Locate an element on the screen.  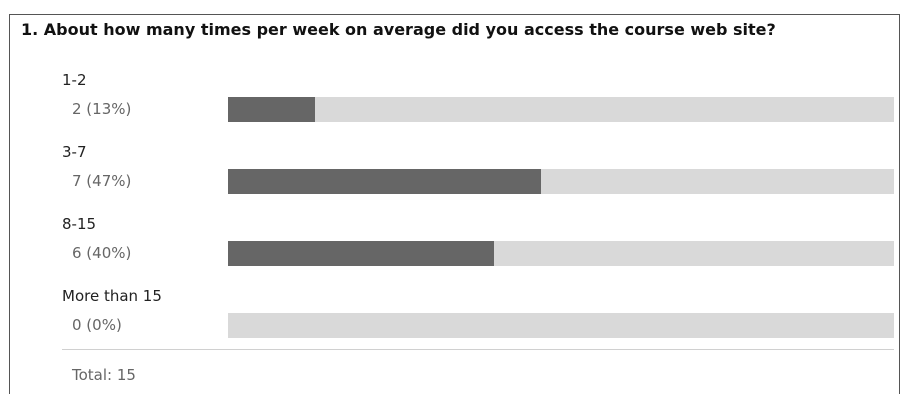
total-count: Total: 15 is located at coordinates (104, 375).